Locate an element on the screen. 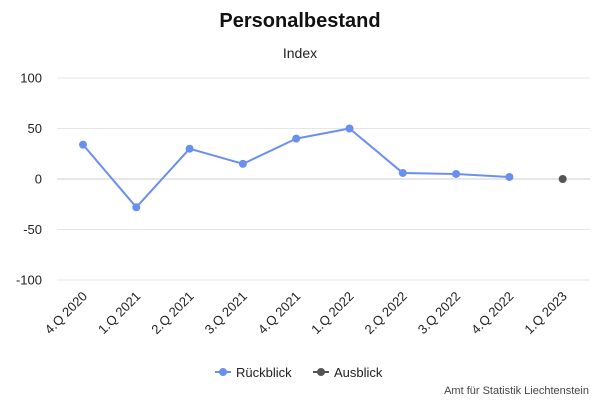 This screenshot has height=400, width=600. chart-subtitle: Index is located at coordinates (300, 53).